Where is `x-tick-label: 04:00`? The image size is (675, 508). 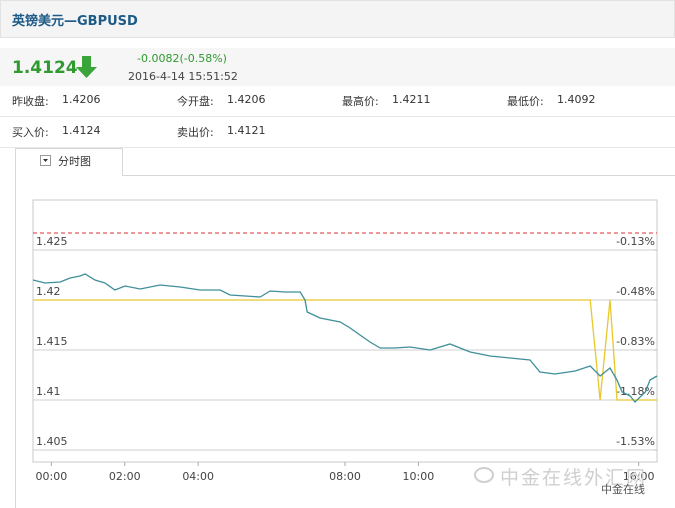
x-tick-label: 04:00 is located at coordinates (198, 476).